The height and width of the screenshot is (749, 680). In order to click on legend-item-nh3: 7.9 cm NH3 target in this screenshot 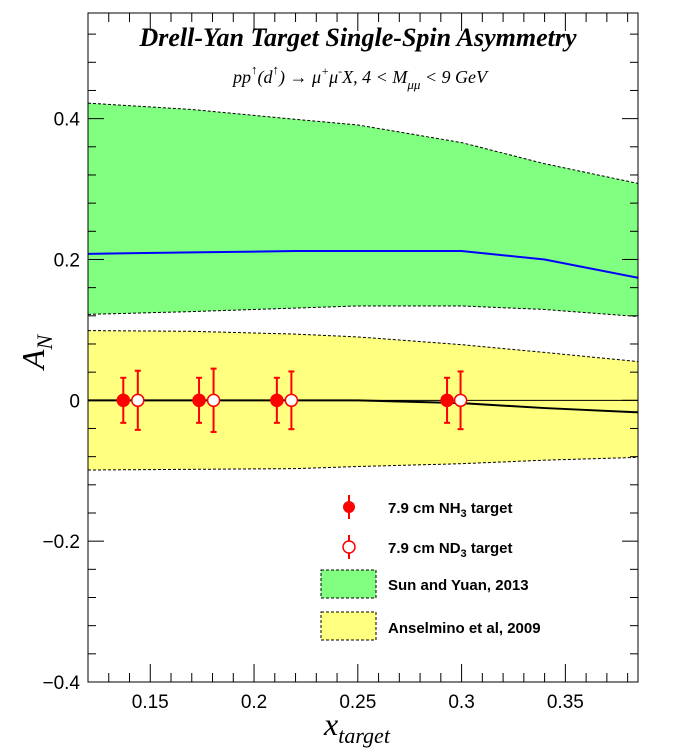, I will do `click(428, 507)`.